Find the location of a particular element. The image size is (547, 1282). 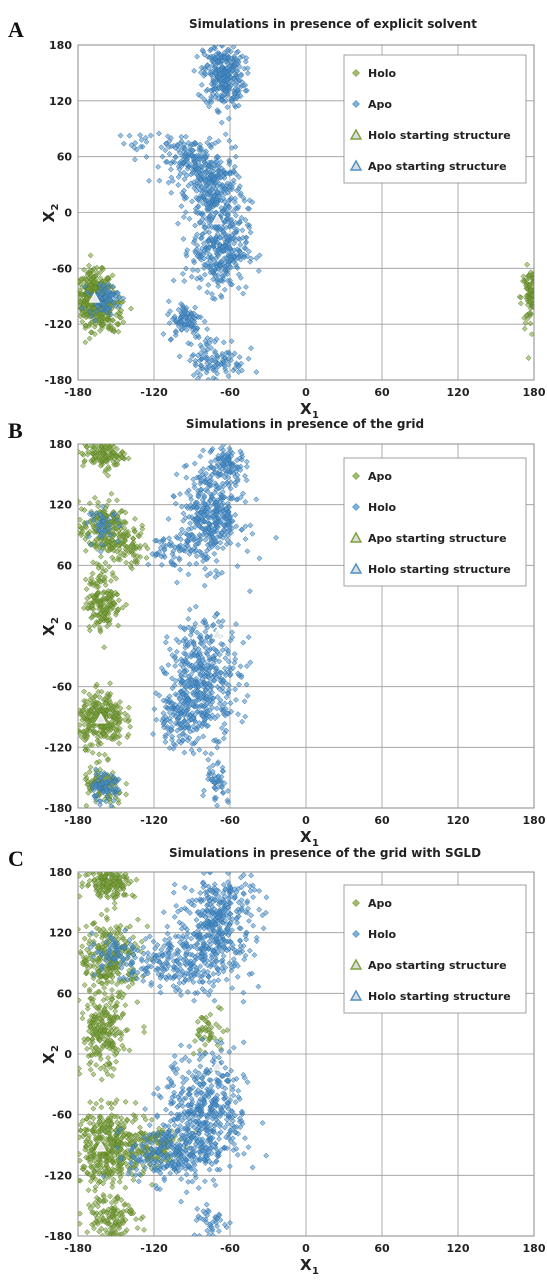

y-tick-label: -60 is located at coordinates (62, 687).